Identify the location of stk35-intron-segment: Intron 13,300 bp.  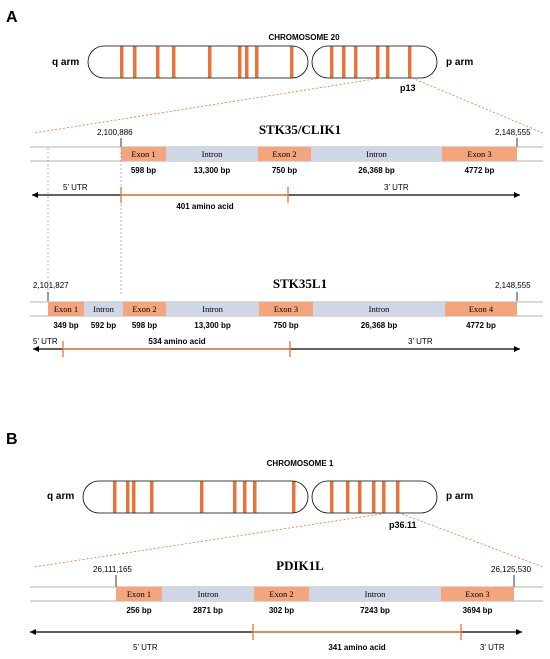
(212, 161).